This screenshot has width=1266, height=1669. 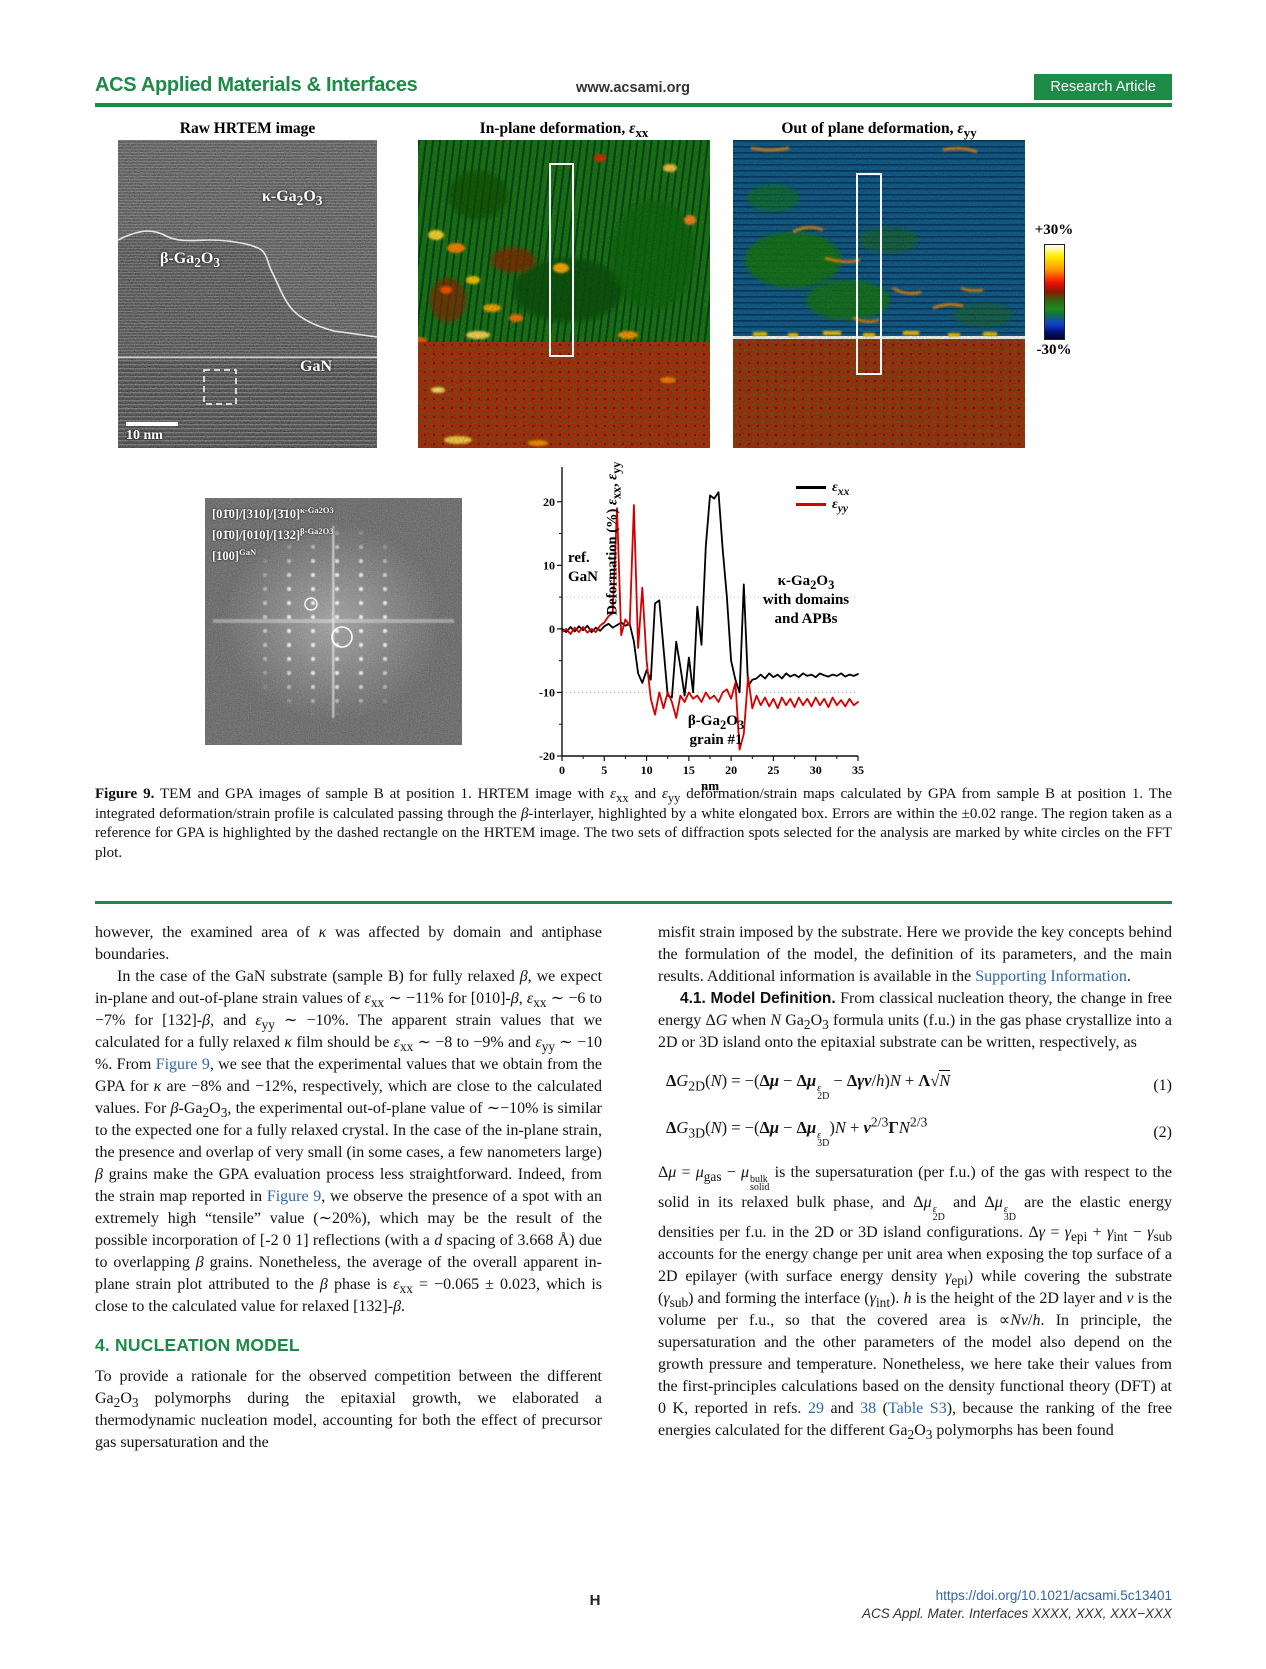 I want to click on legend-entry-exx: εxx, so click(x=823, y=488).